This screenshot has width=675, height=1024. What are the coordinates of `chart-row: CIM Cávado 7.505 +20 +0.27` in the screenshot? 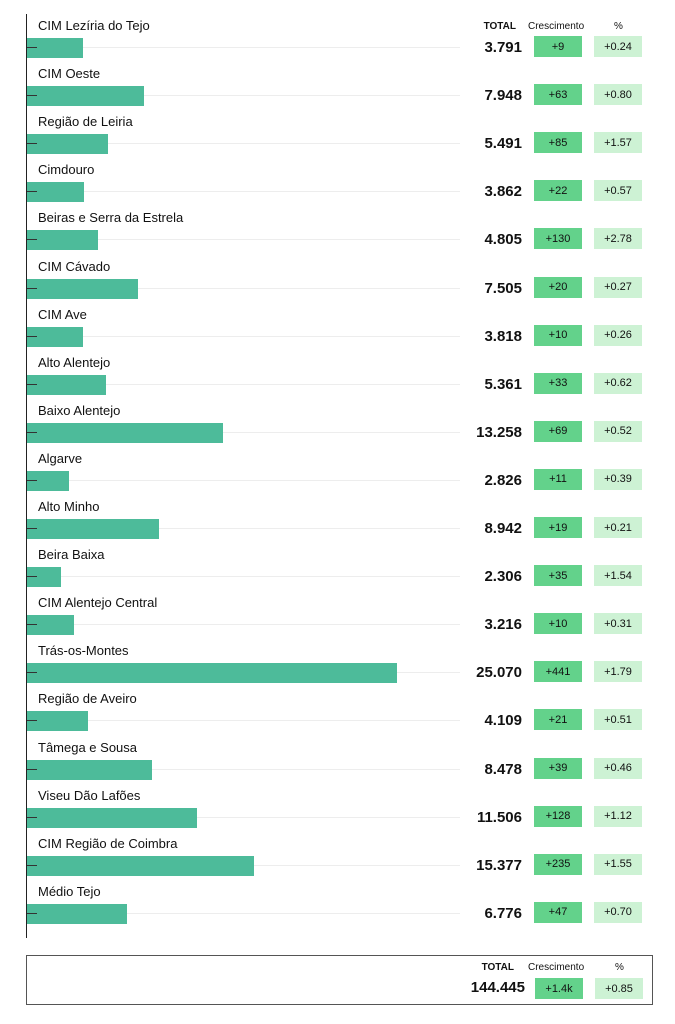 It's located at (337, 281).